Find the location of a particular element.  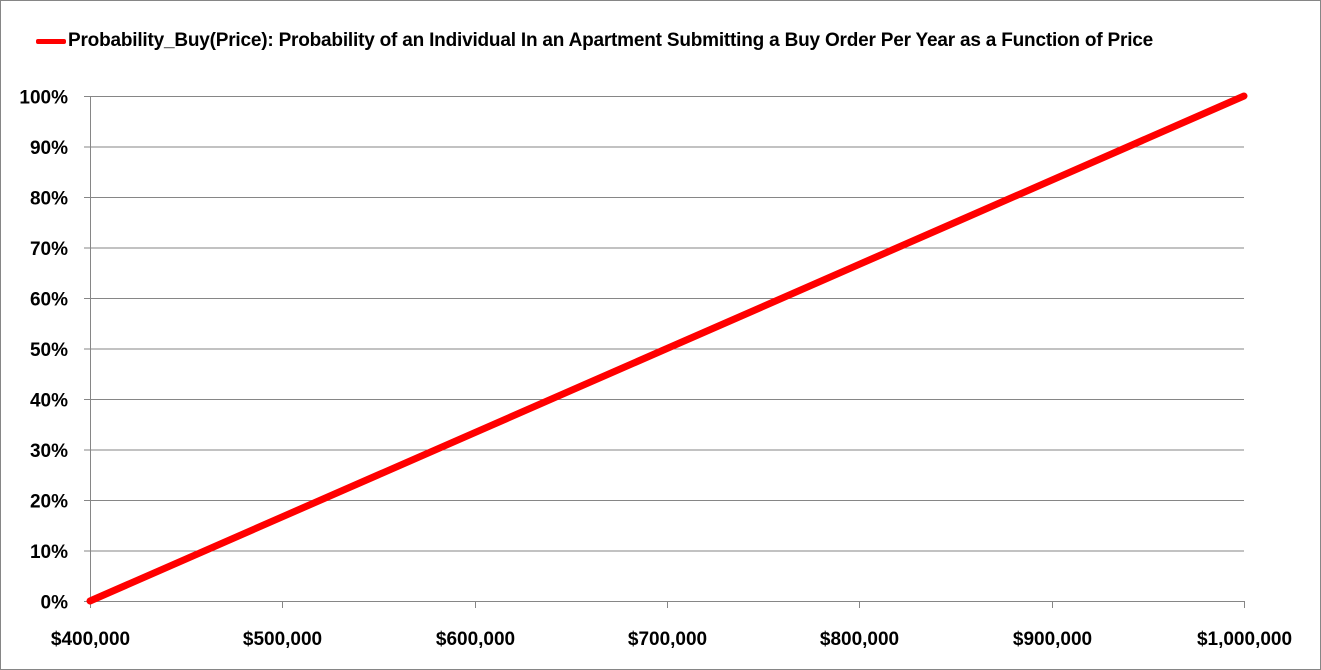

y-tick-label: 0% is located at coordinates (55, 603).